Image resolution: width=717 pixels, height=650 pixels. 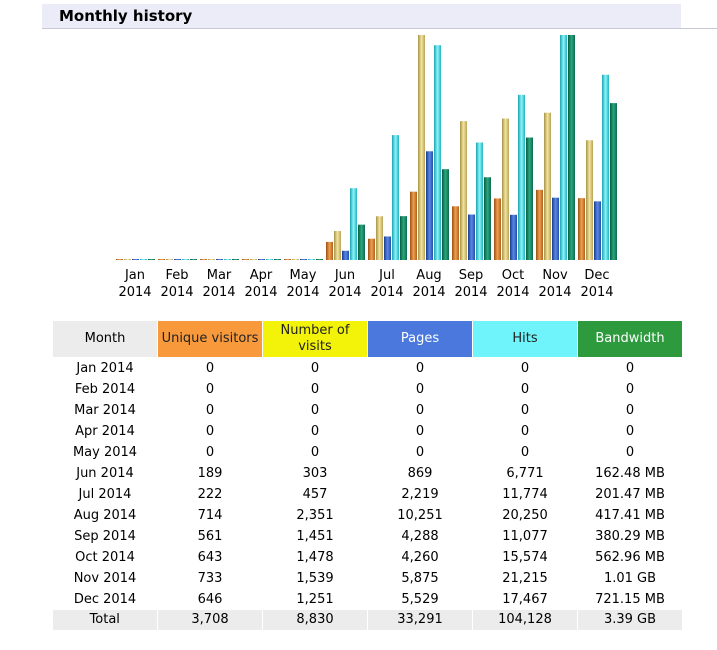 What do you see at coordinates (525, 620) in the screenshot?
I see `total-hits: 104,128` at bounding box center [525, 620].